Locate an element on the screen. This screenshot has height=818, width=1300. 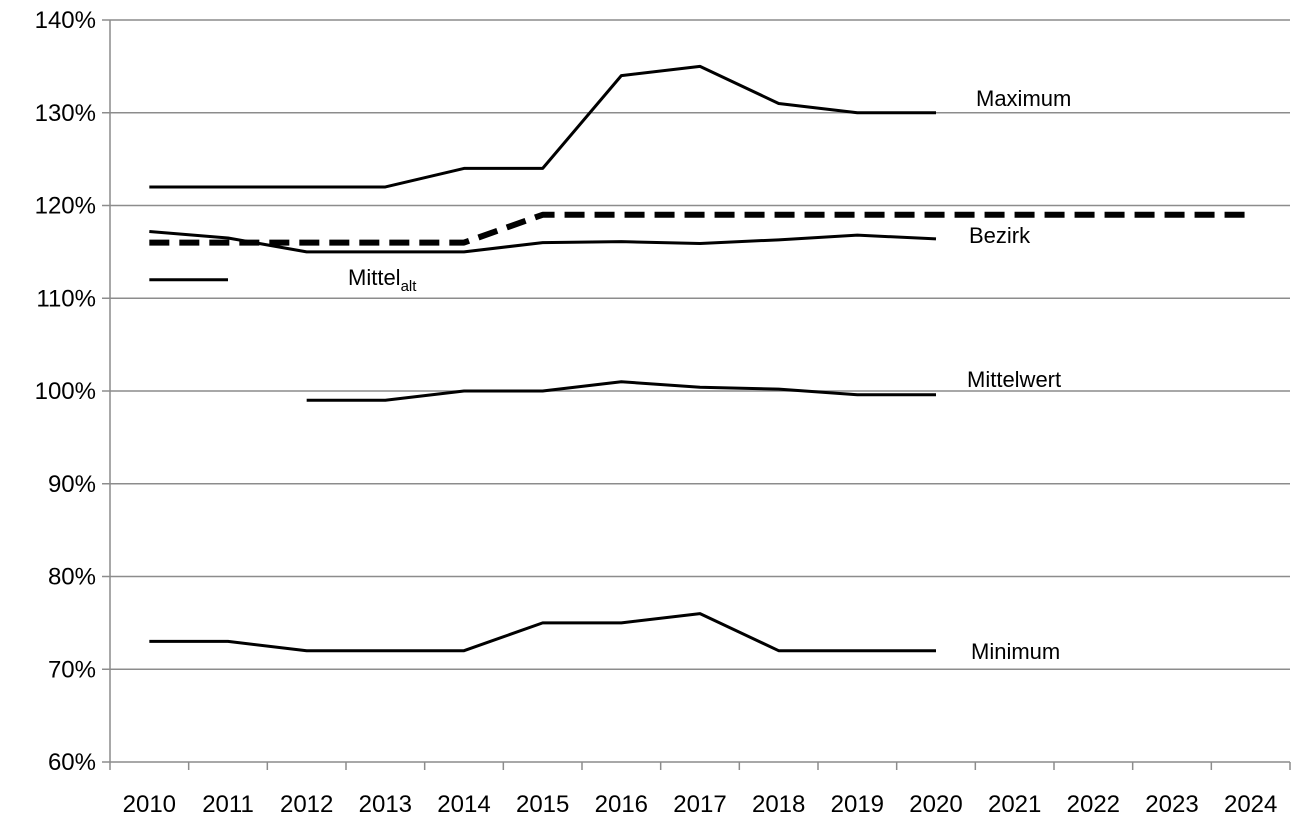
x-tick-label: 2012 is located at coordinates (306, 804).